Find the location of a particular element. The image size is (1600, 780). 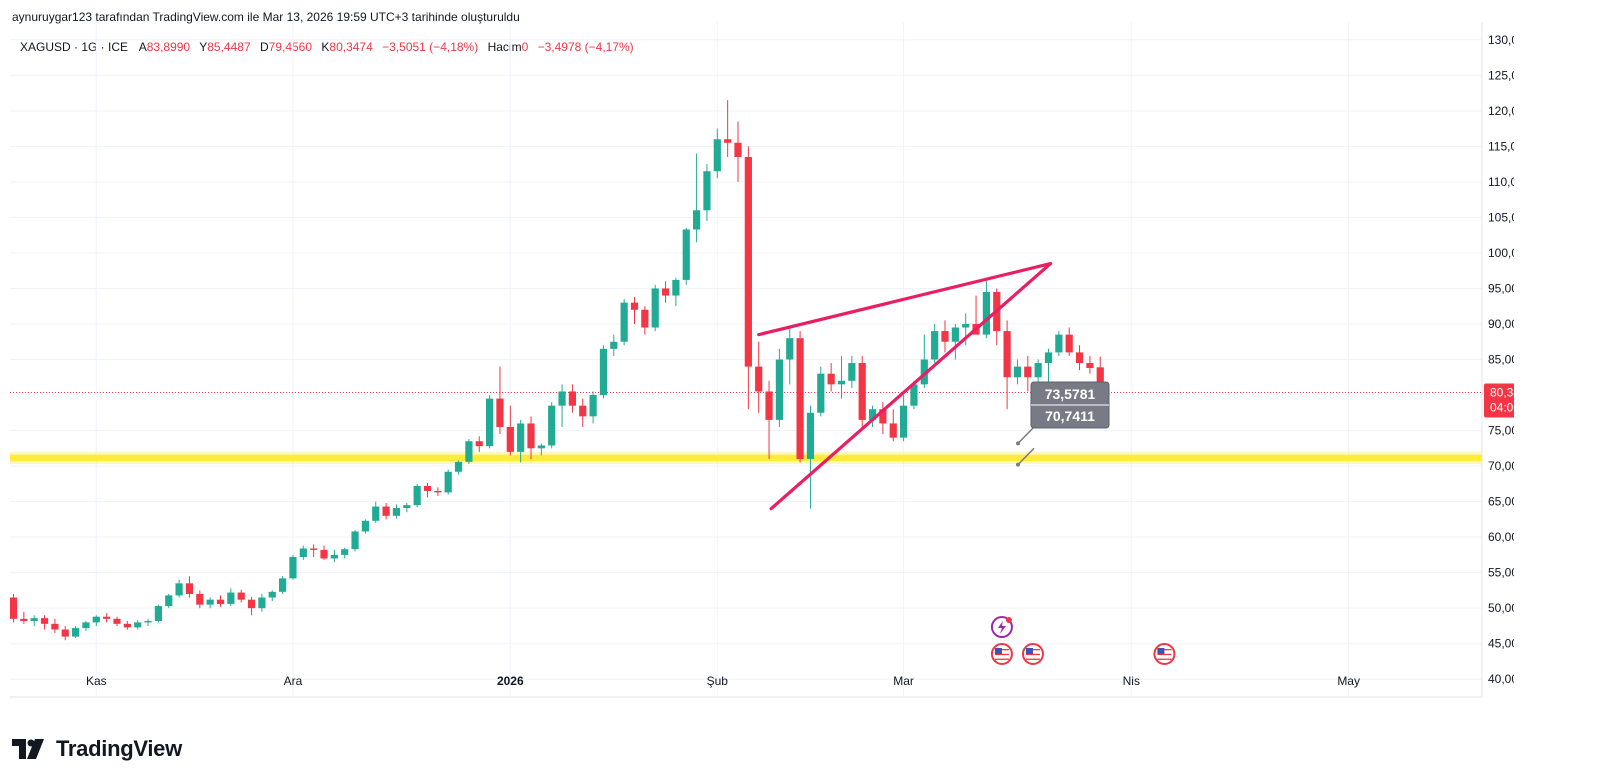

time-tick-label: Mar is located at coordinates (903, 681).